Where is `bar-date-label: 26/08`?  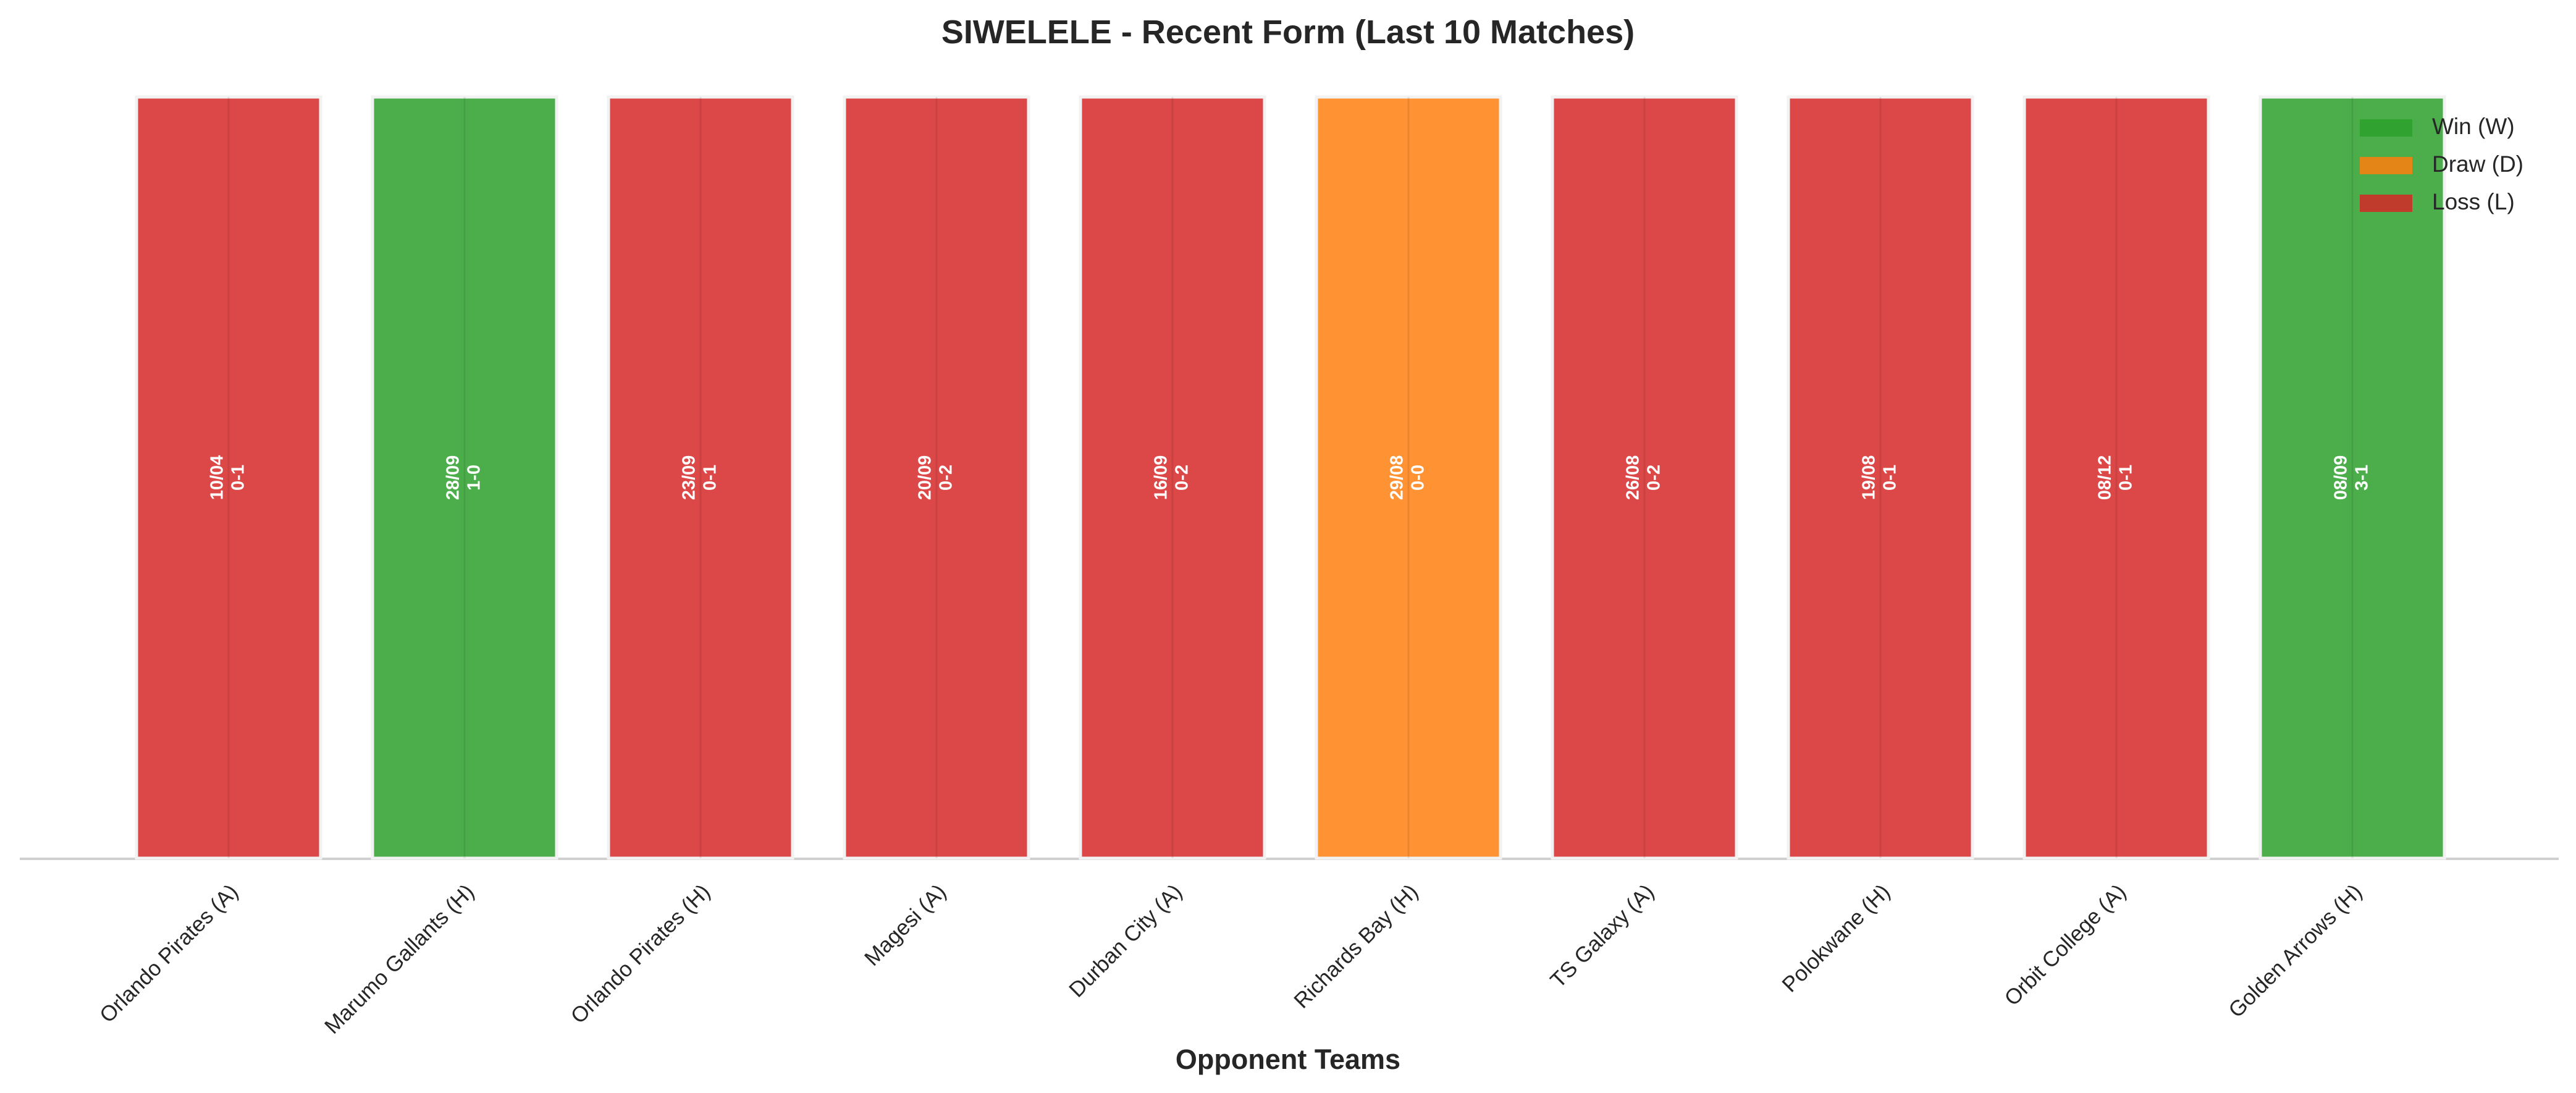 bar-date-label: 26/08 is located at coordinates (1633, 478).